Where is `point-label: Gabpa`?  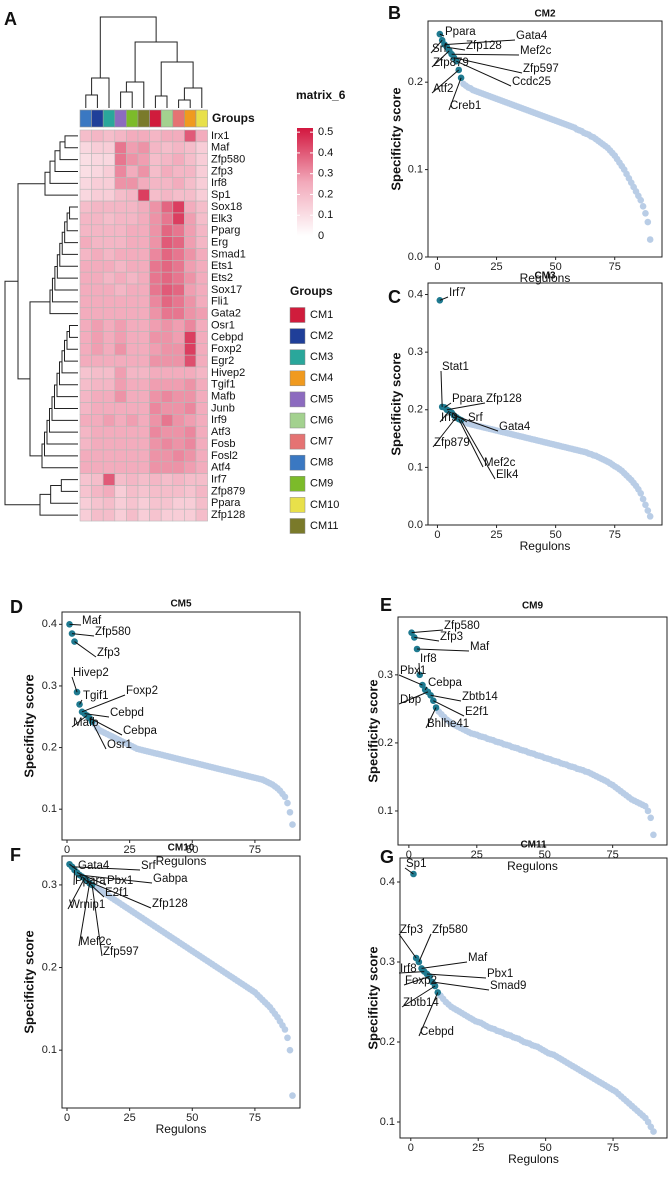
point-label: Gabpa is located at coordinates (170, 879).